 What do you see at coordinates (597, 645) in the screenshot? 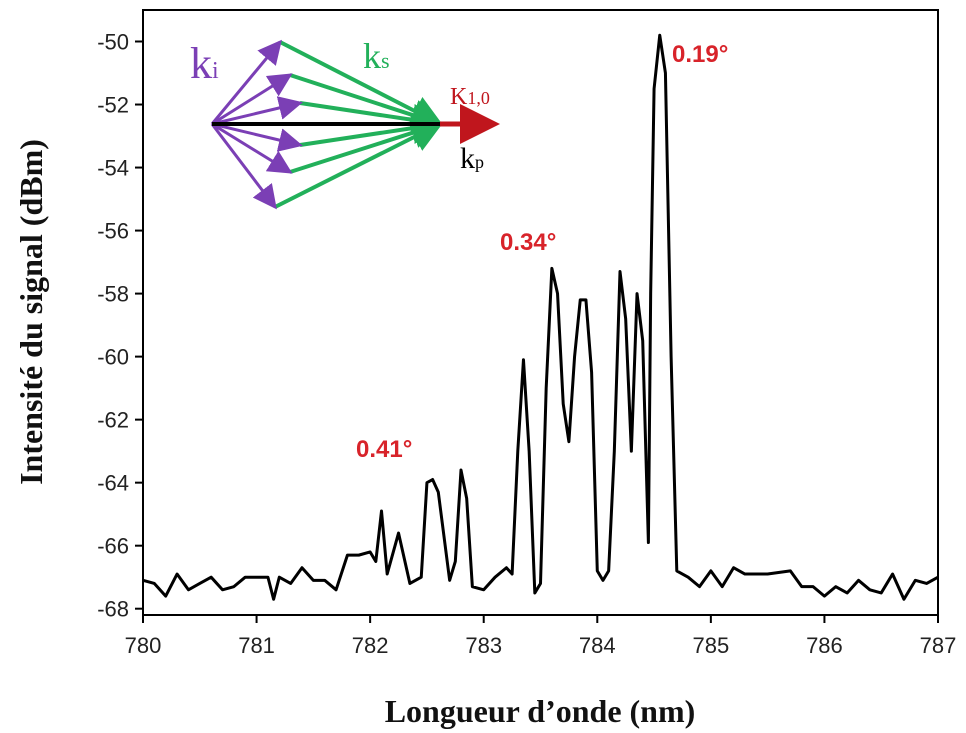
I see `x-tick-label: 784` at bounding box center [597, 645].